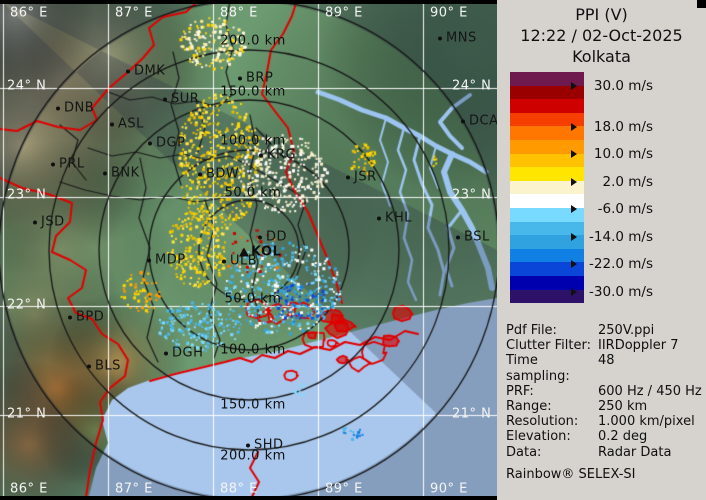 This screenshot has width=706, height=500. What do you see at coordinates (538, 437) in the screenshot?
I see `metadata-key: Elevation:` at bounding box center [538, 437].